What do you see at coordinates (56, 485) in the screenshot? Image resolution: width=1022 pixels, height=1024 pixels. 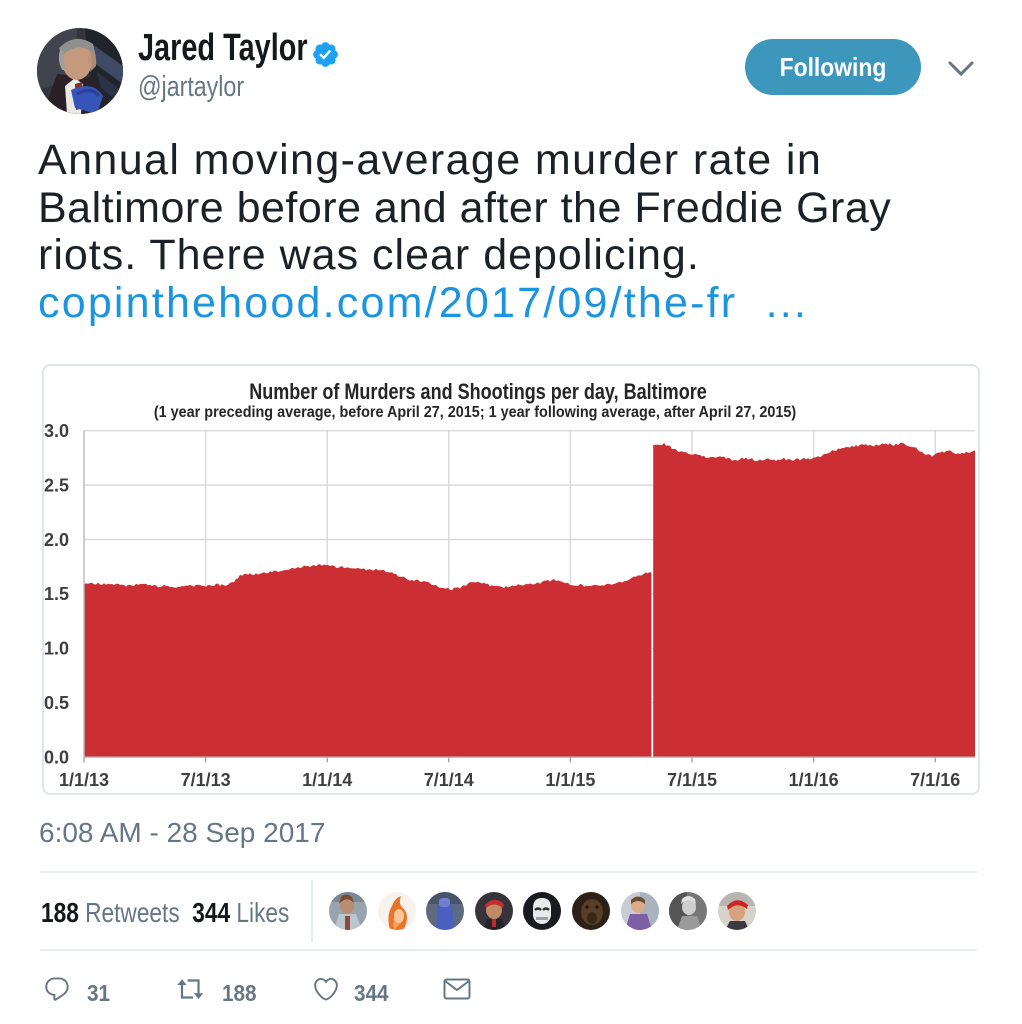 I see `svg-text: 2.5` at bounding box center [56, 485].